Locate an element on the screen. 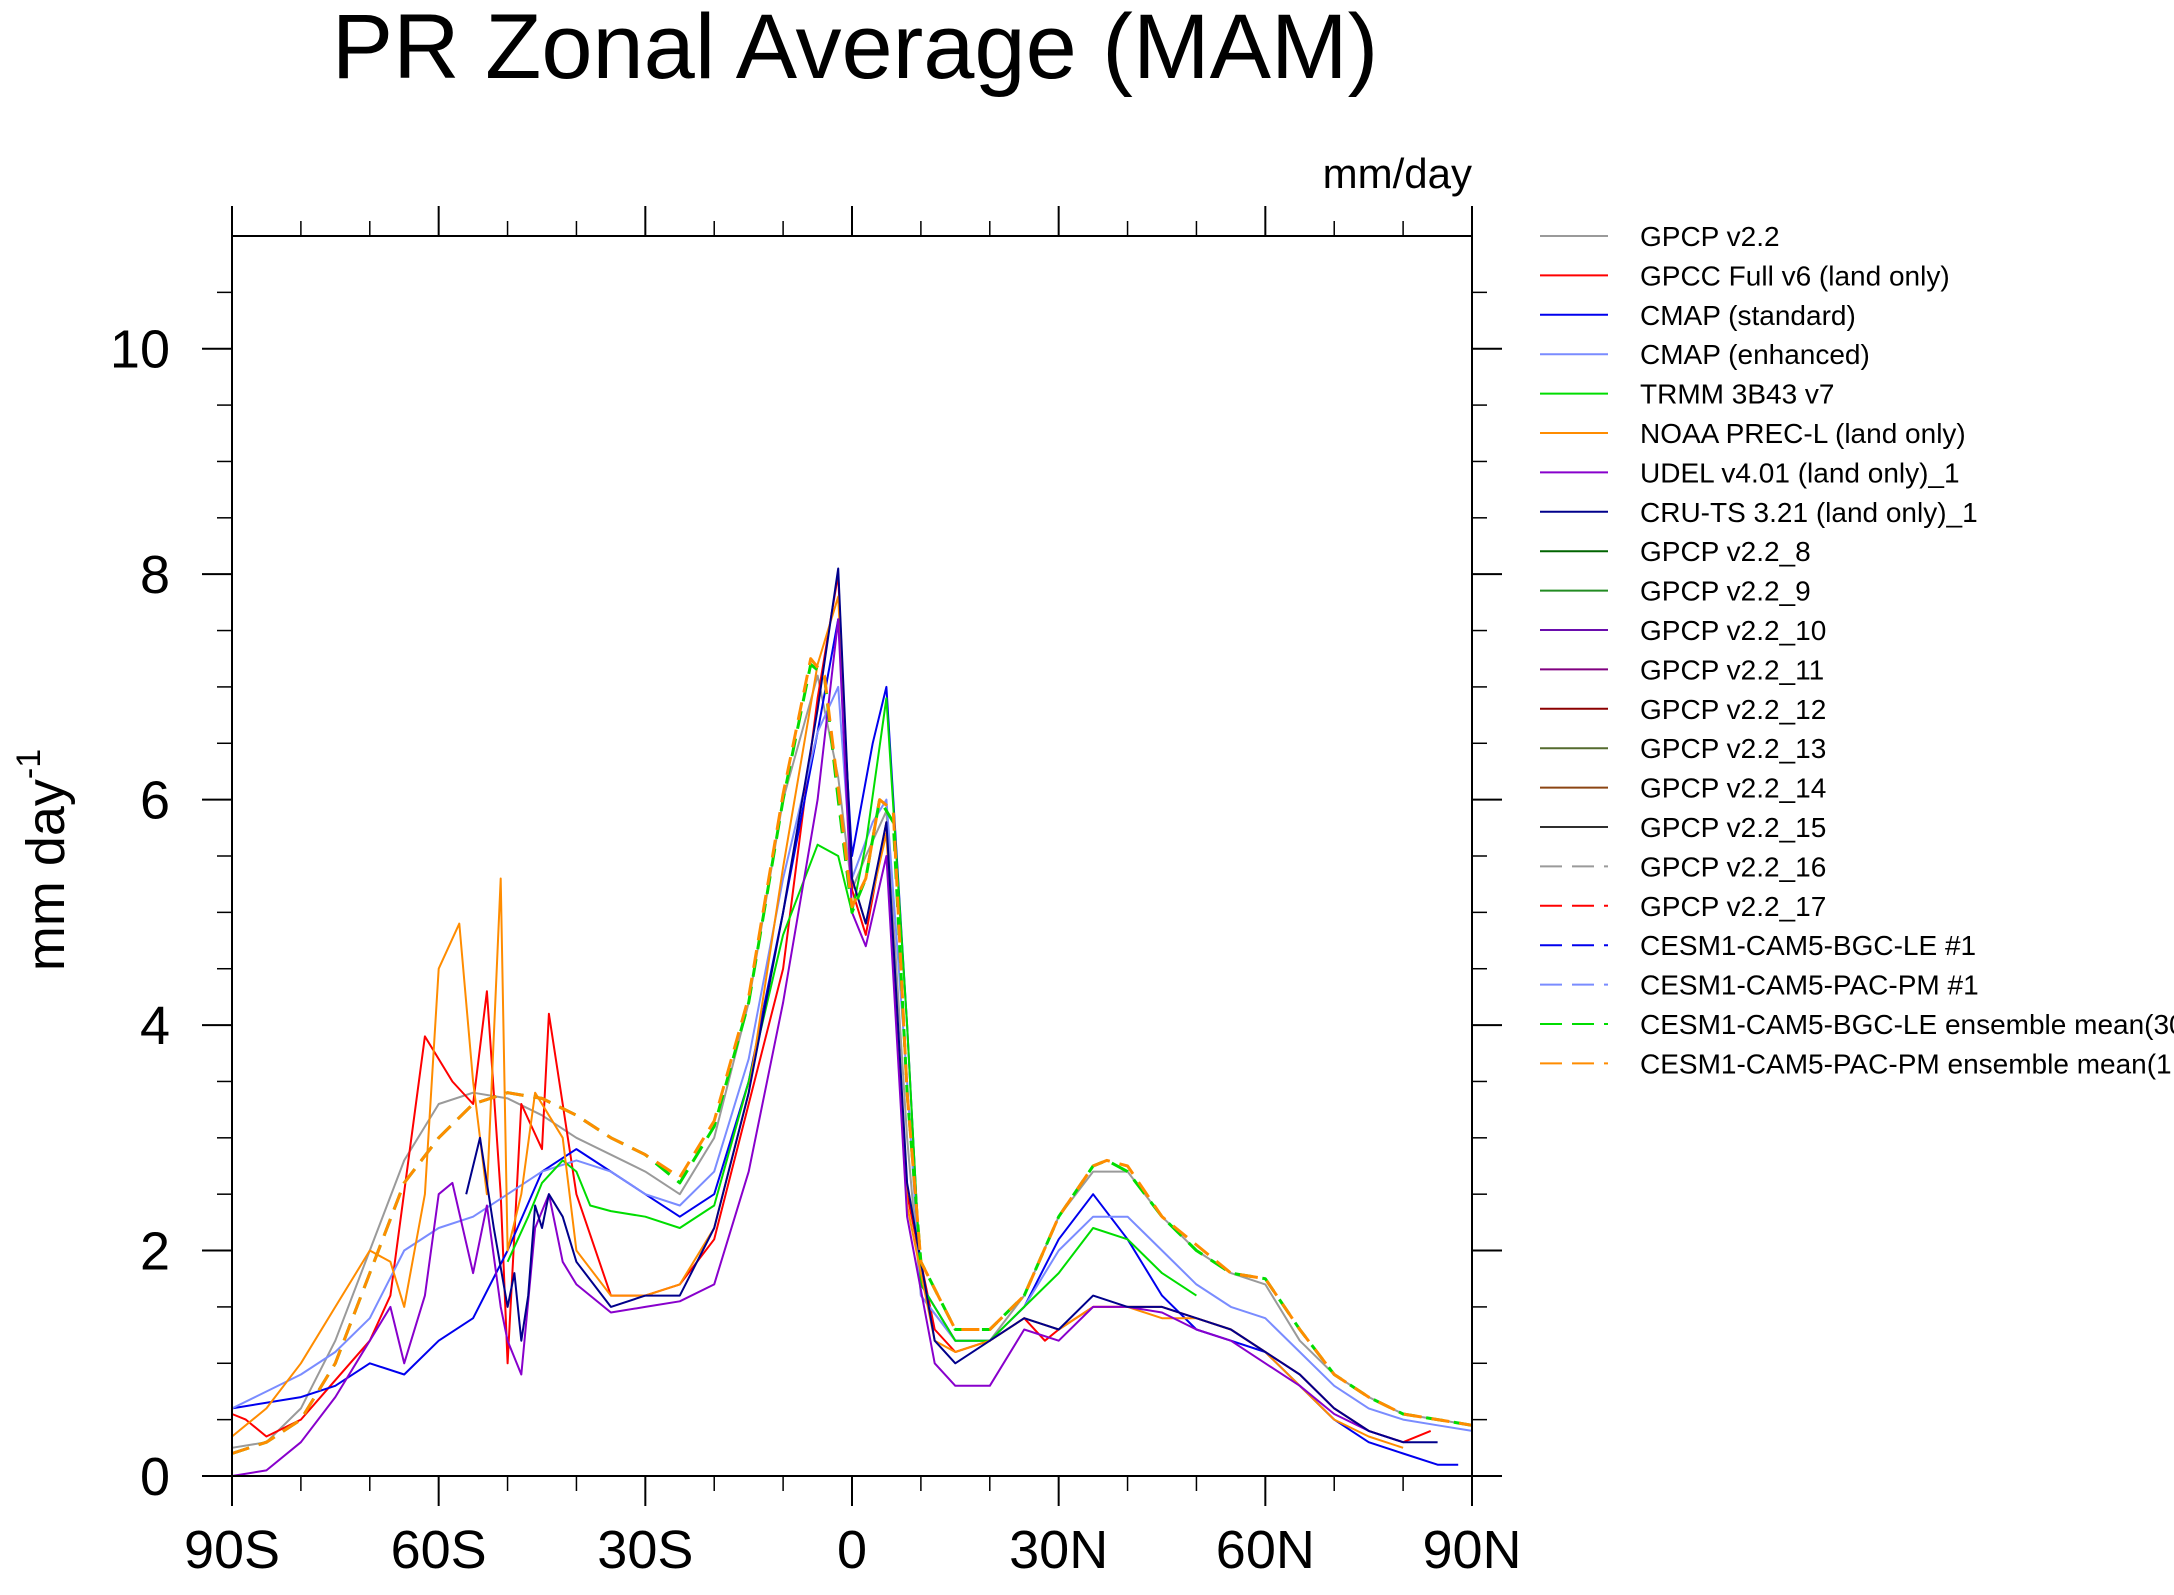 Image resolution: width=2174 pixels, height=1595 pixels. legend-item: GPCP v2.2_14 is located at coordinates (1683, 788).